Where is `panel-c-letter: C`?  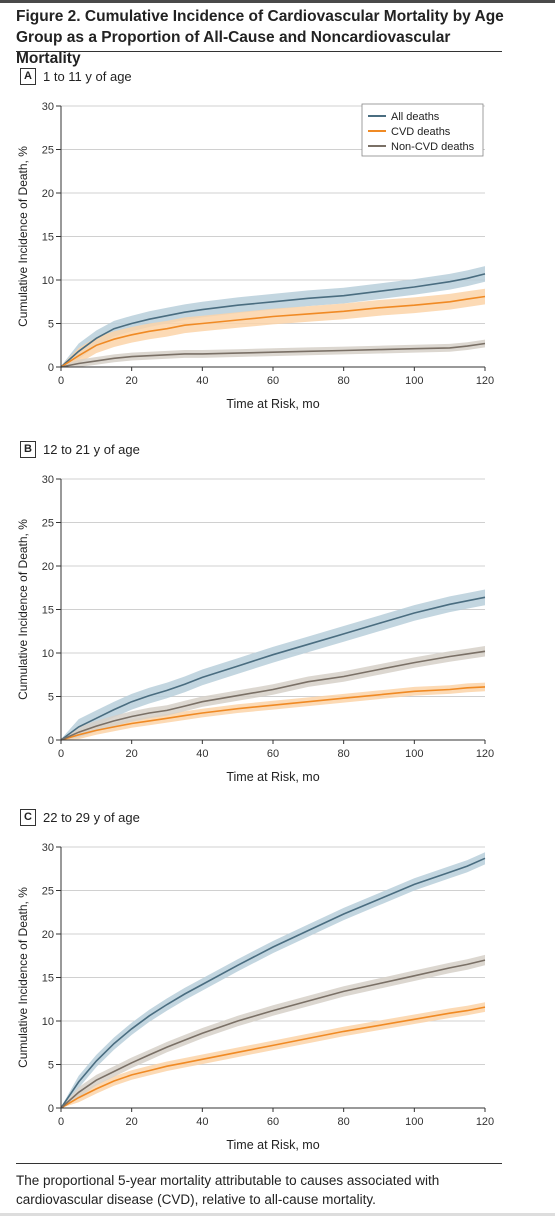 panel-c-letter: C is located at coordinates (28, 817).